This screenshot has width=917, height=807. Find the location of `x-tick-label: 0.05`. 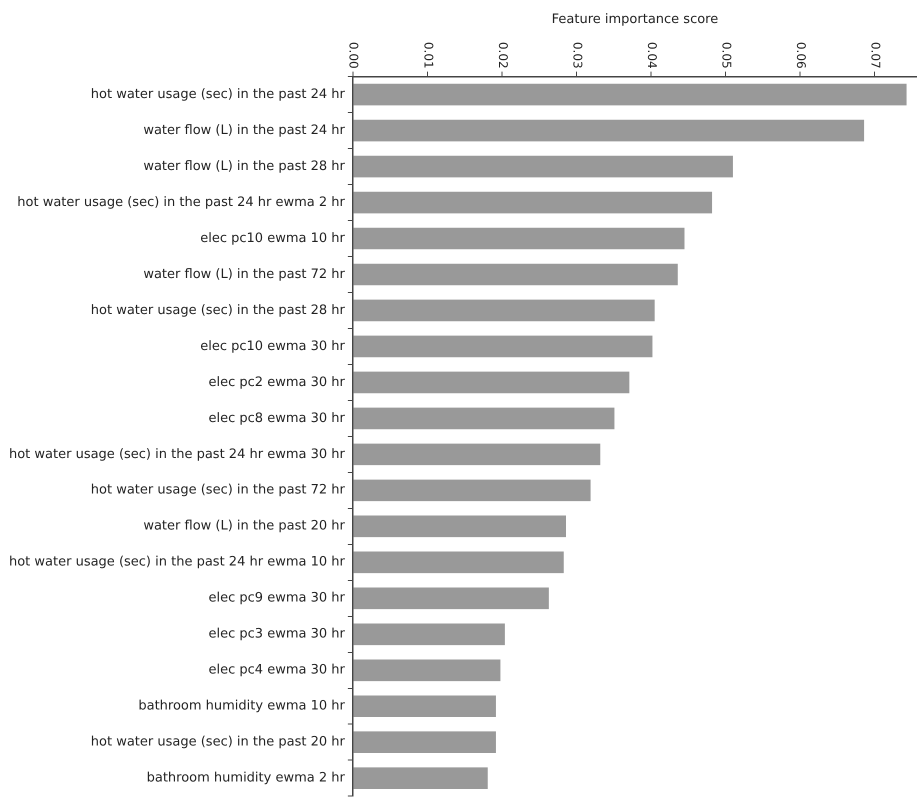

x-tick-label: 0.05 is located at coordinates (726, 55).